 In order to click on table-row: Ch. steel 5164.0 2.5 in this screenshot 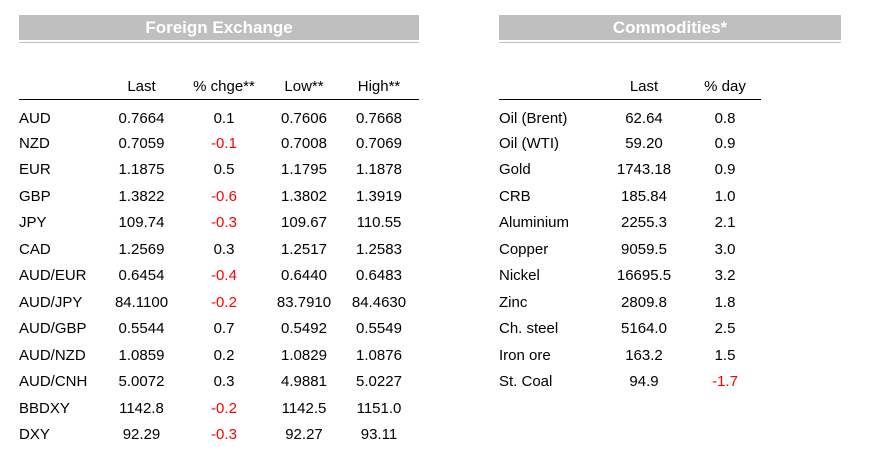, I will do `click(630, 329)`.